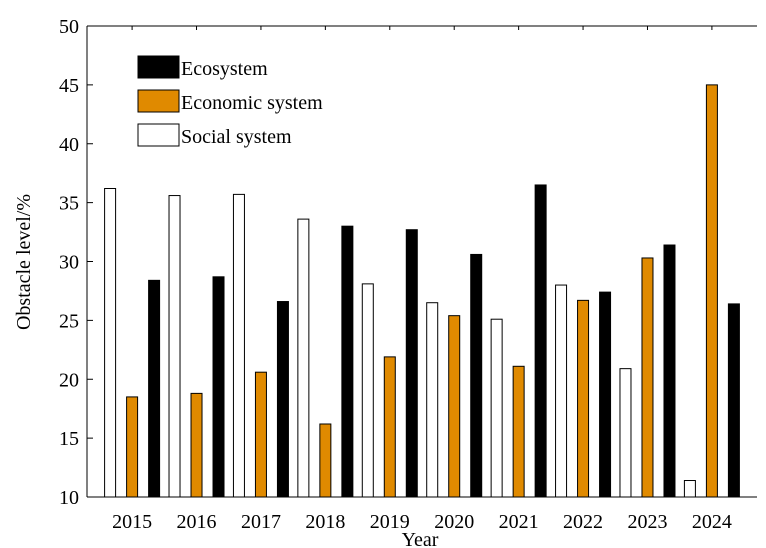 The height and width of the screenshot is (548, 766). What do you see at coordinates (158, 101) in the screenshot?
I see `legend-swatch-economic-system` at bounding box center [158, 101].